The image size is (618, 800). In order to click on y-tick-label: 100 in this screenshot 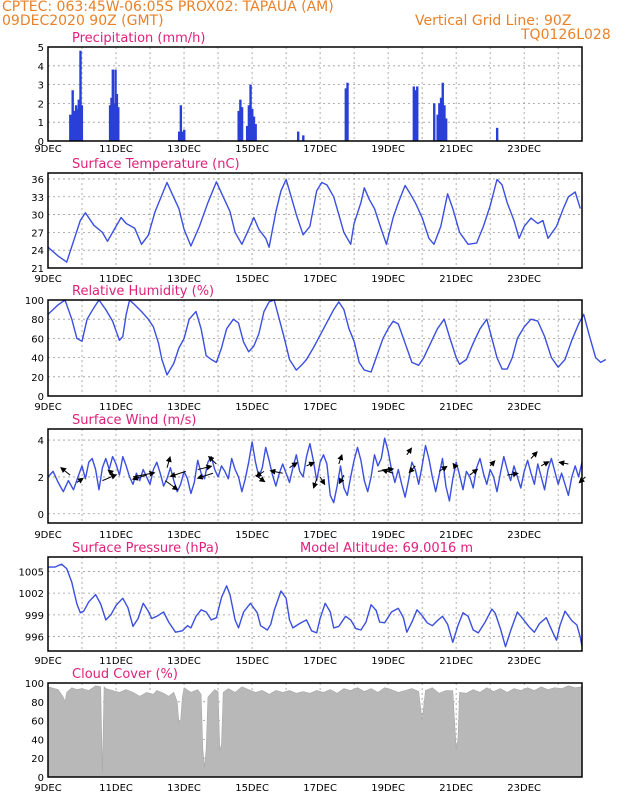, I will do `click(34, 301)`.